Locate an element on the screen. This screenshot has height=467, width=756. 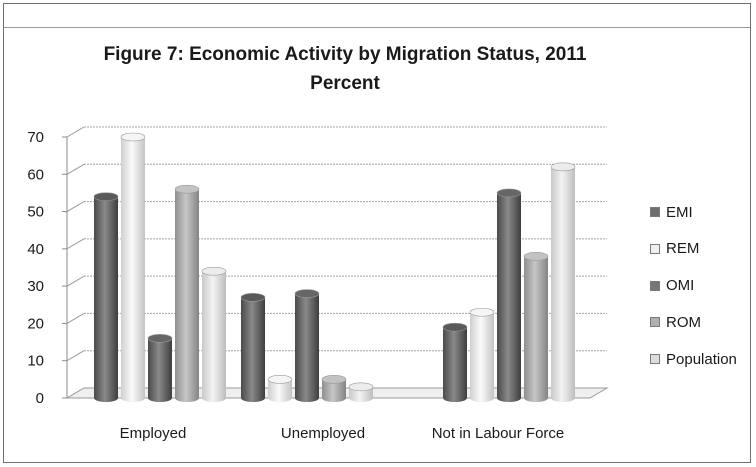
legend-item-emi: EMI is located at coordinates (693, 212).